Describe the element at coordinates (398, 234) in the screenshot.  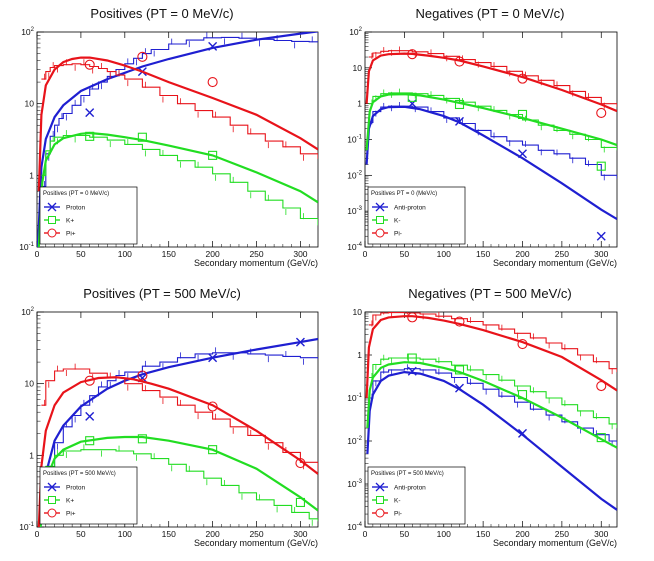
I see `legend-entry-label: Pi-` at that location.